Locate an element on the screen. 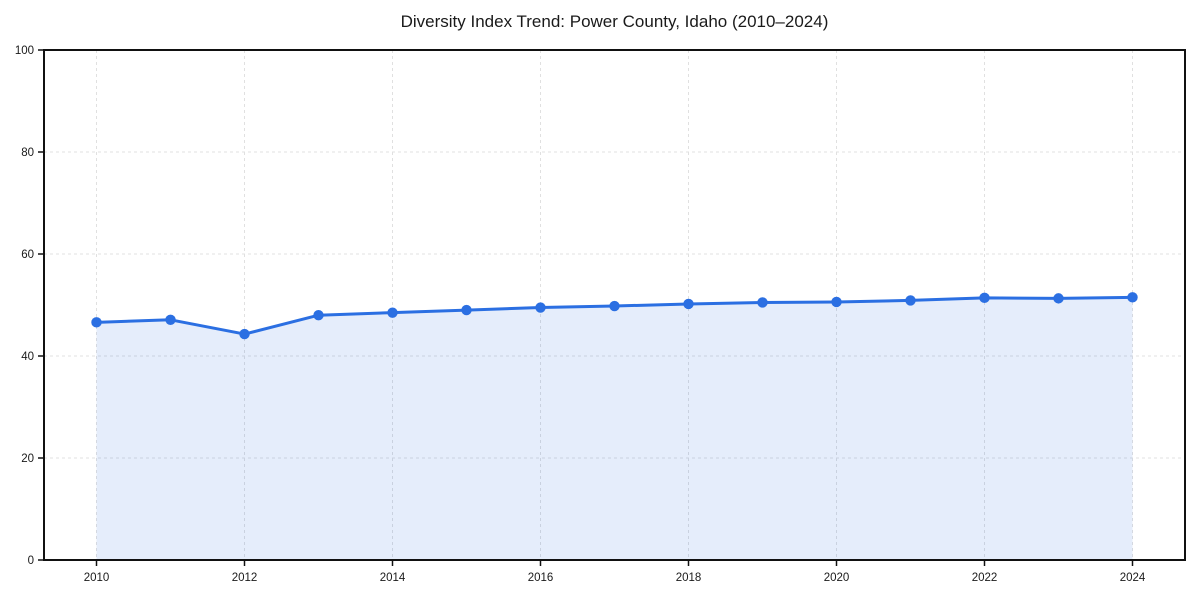  x-tick-label-2016: 2016 is located at coordinates (541, 578).